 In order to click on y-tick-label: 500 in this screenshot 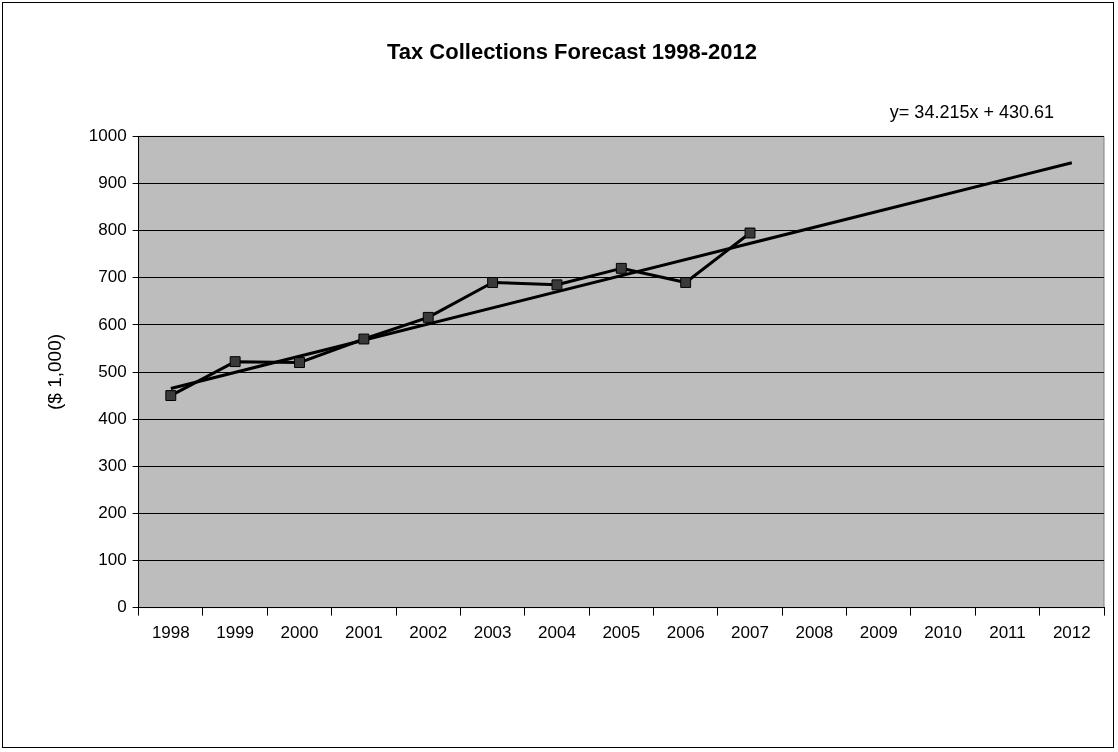, I will do `click(112, 371)`.